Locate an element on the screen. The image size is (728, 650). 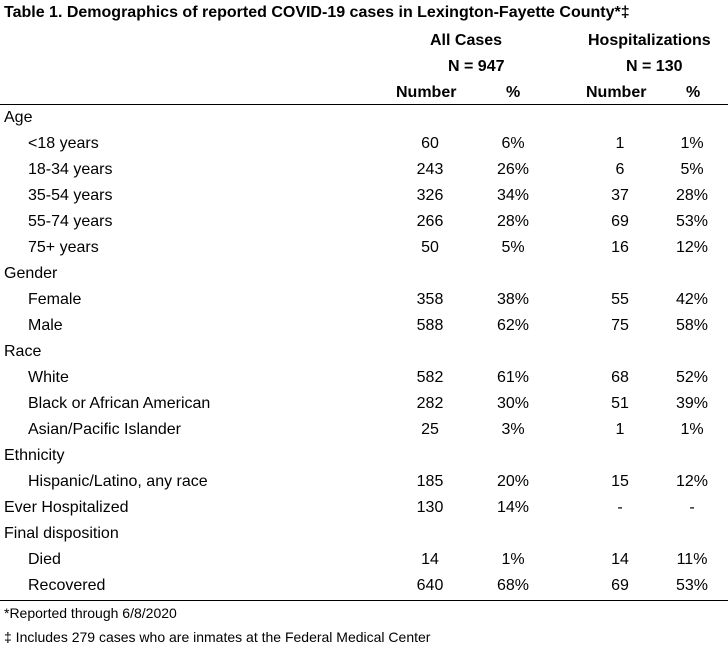
all-cases-percent-cell: 6% is located at coordinates (513, 143).